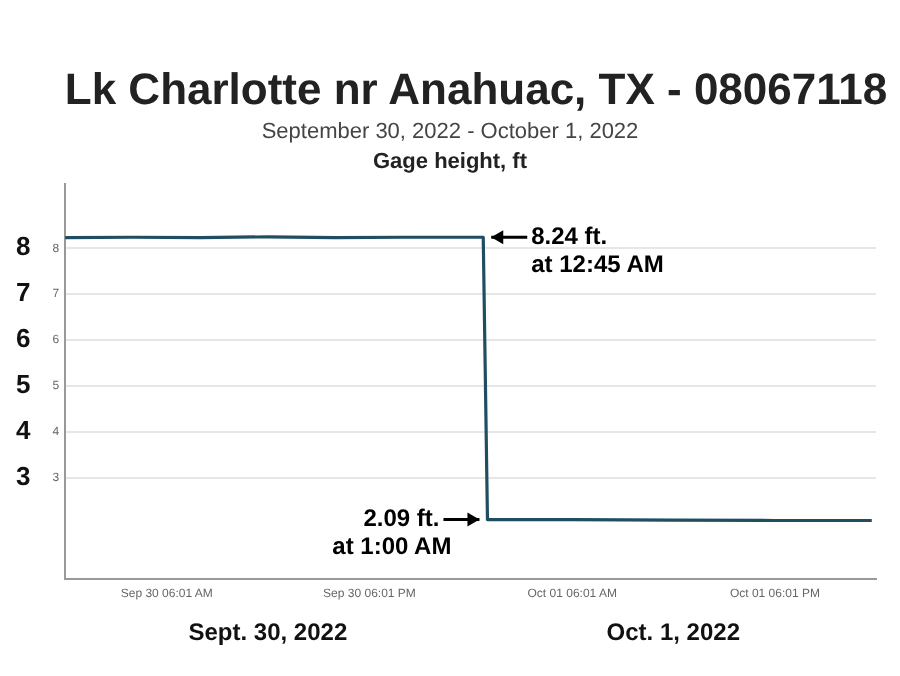  I want to click on y-tick-label: 6, so click(23, 338).